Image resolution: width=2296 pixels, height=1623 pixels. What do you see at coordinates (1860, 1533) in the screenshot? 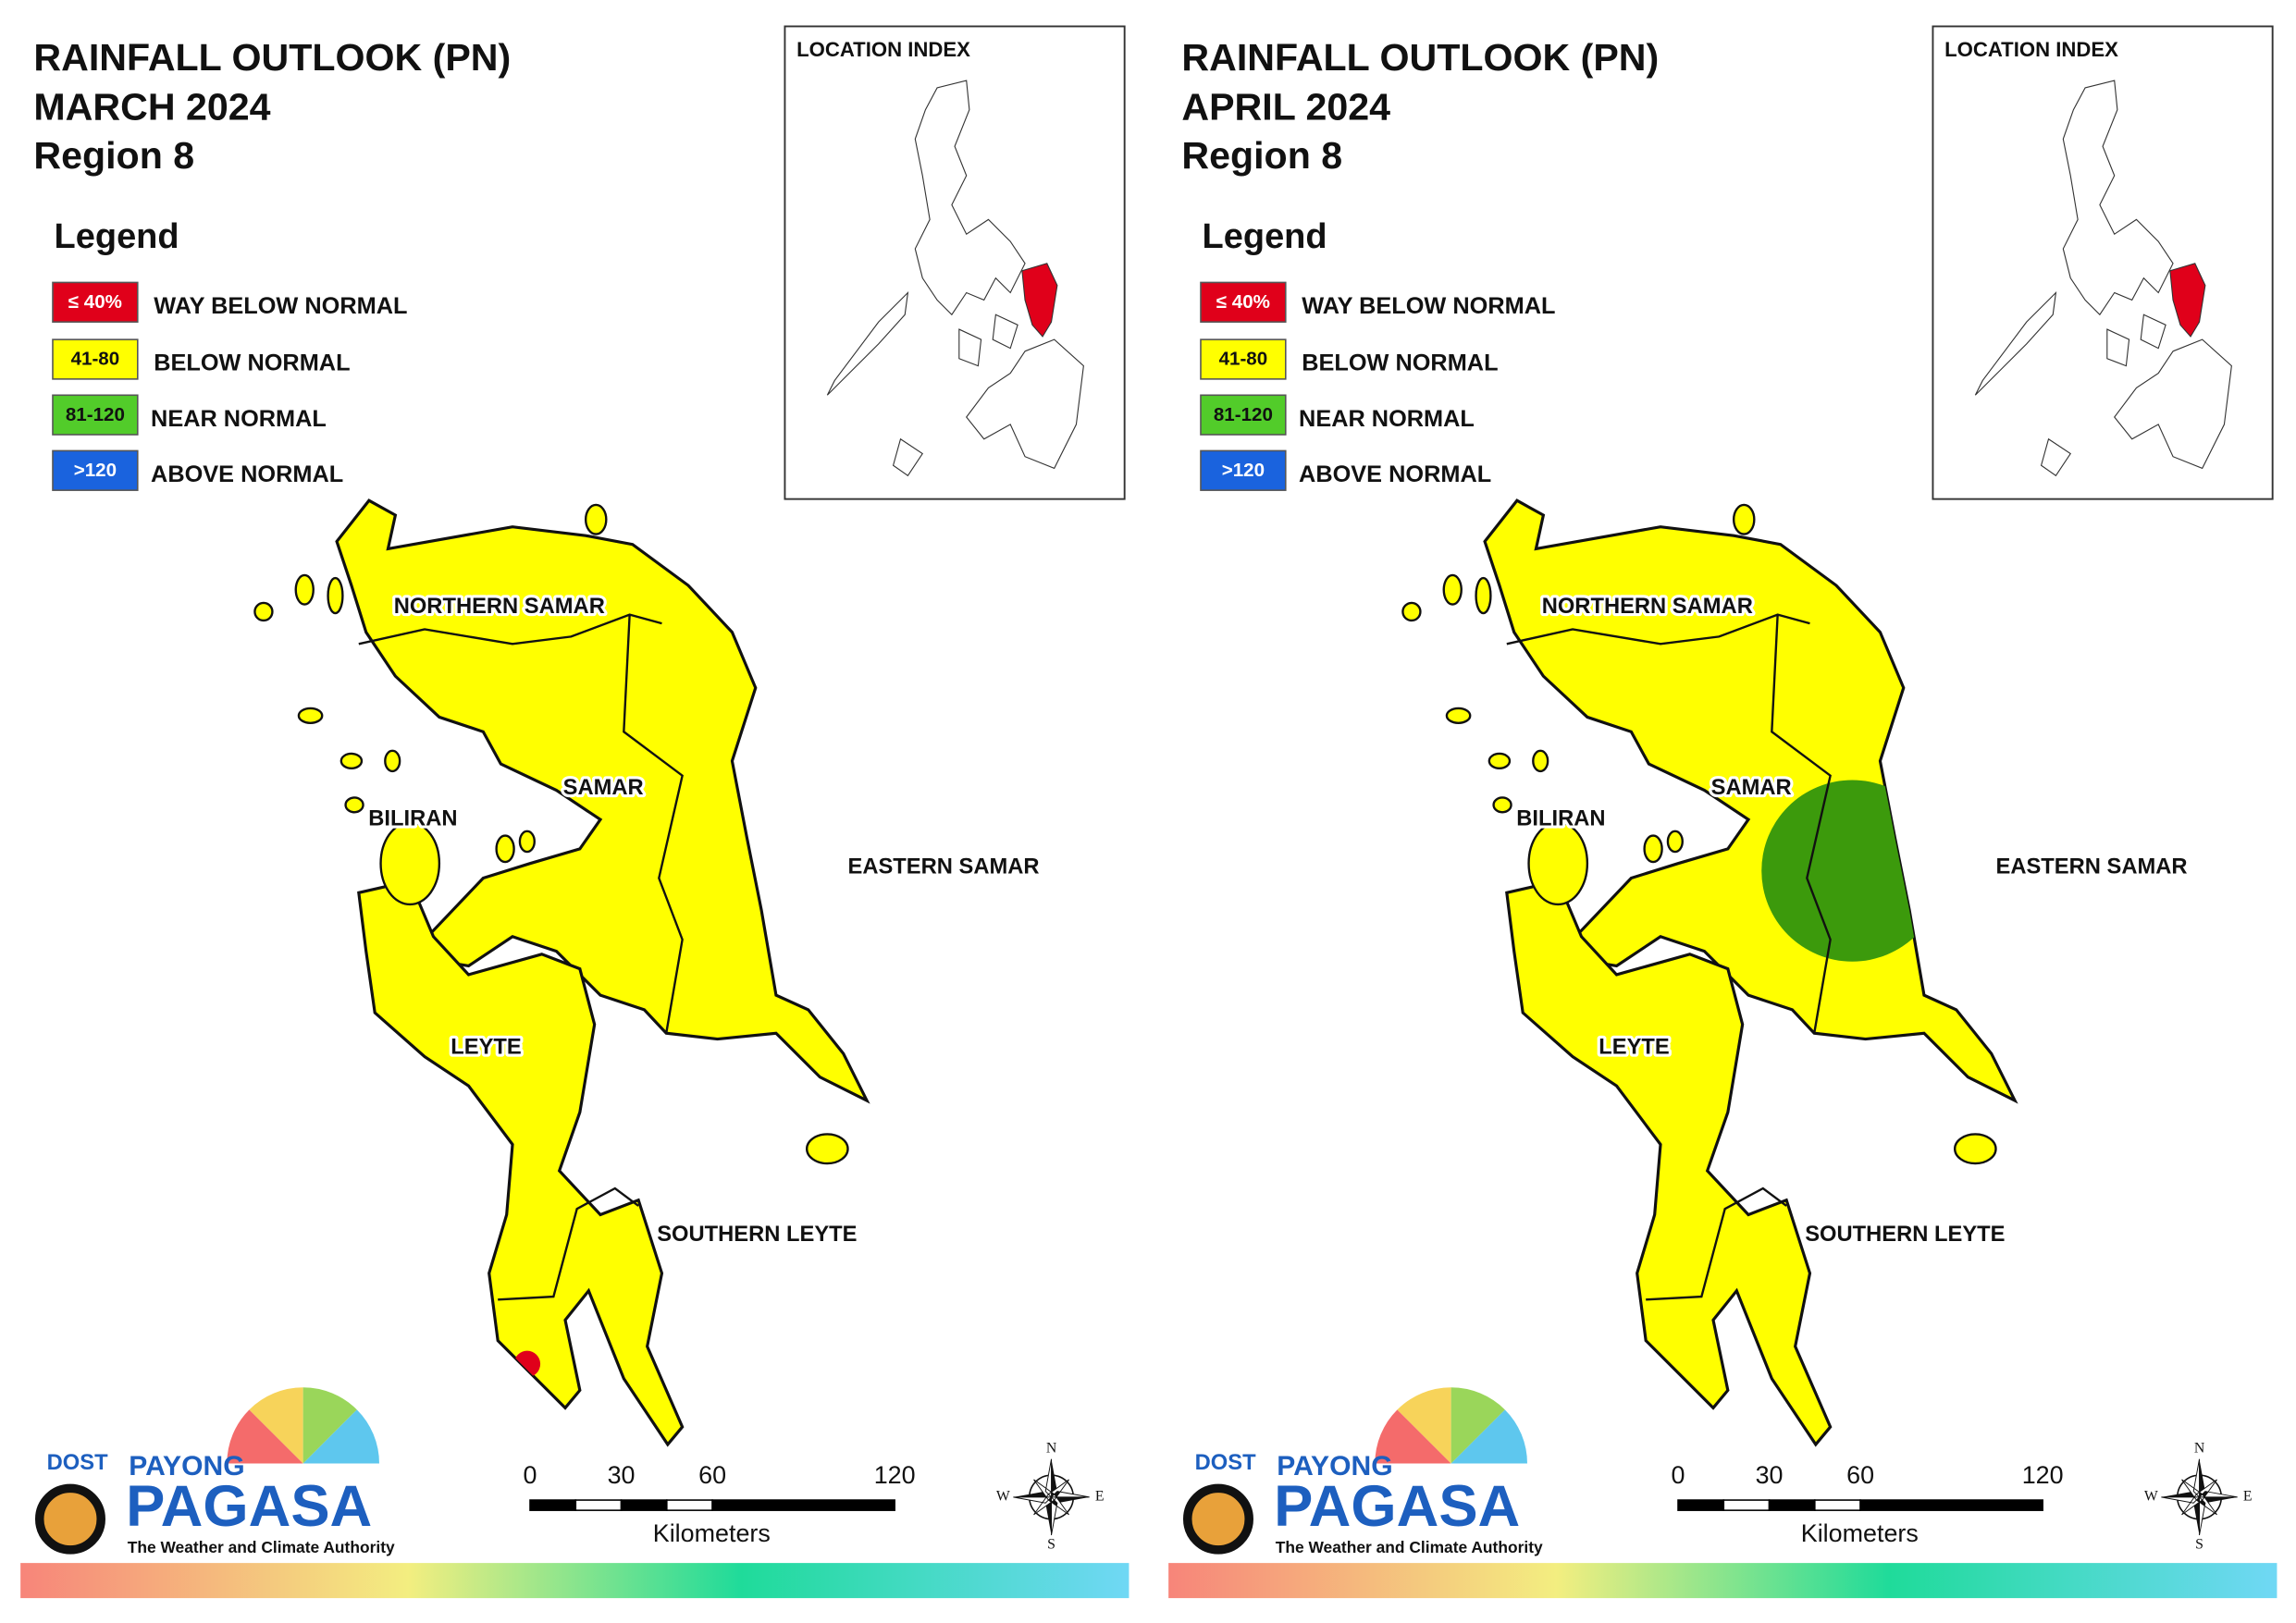
I see `scale-unit: Kilometers` at bounding box center [1860, 1533].